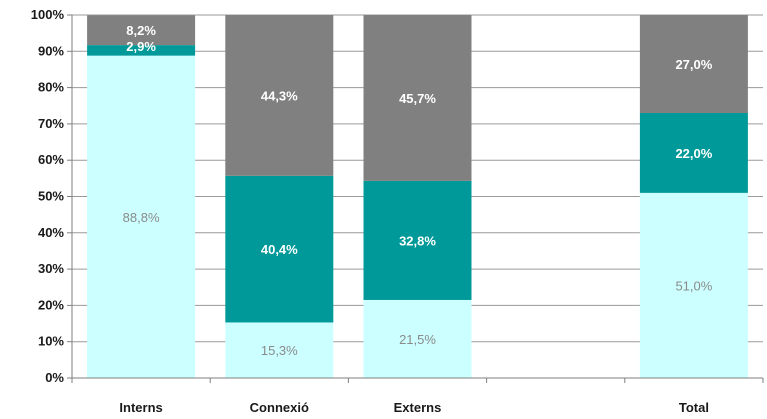  I want to click on y-tick-label: 50%, so click(51, 196).